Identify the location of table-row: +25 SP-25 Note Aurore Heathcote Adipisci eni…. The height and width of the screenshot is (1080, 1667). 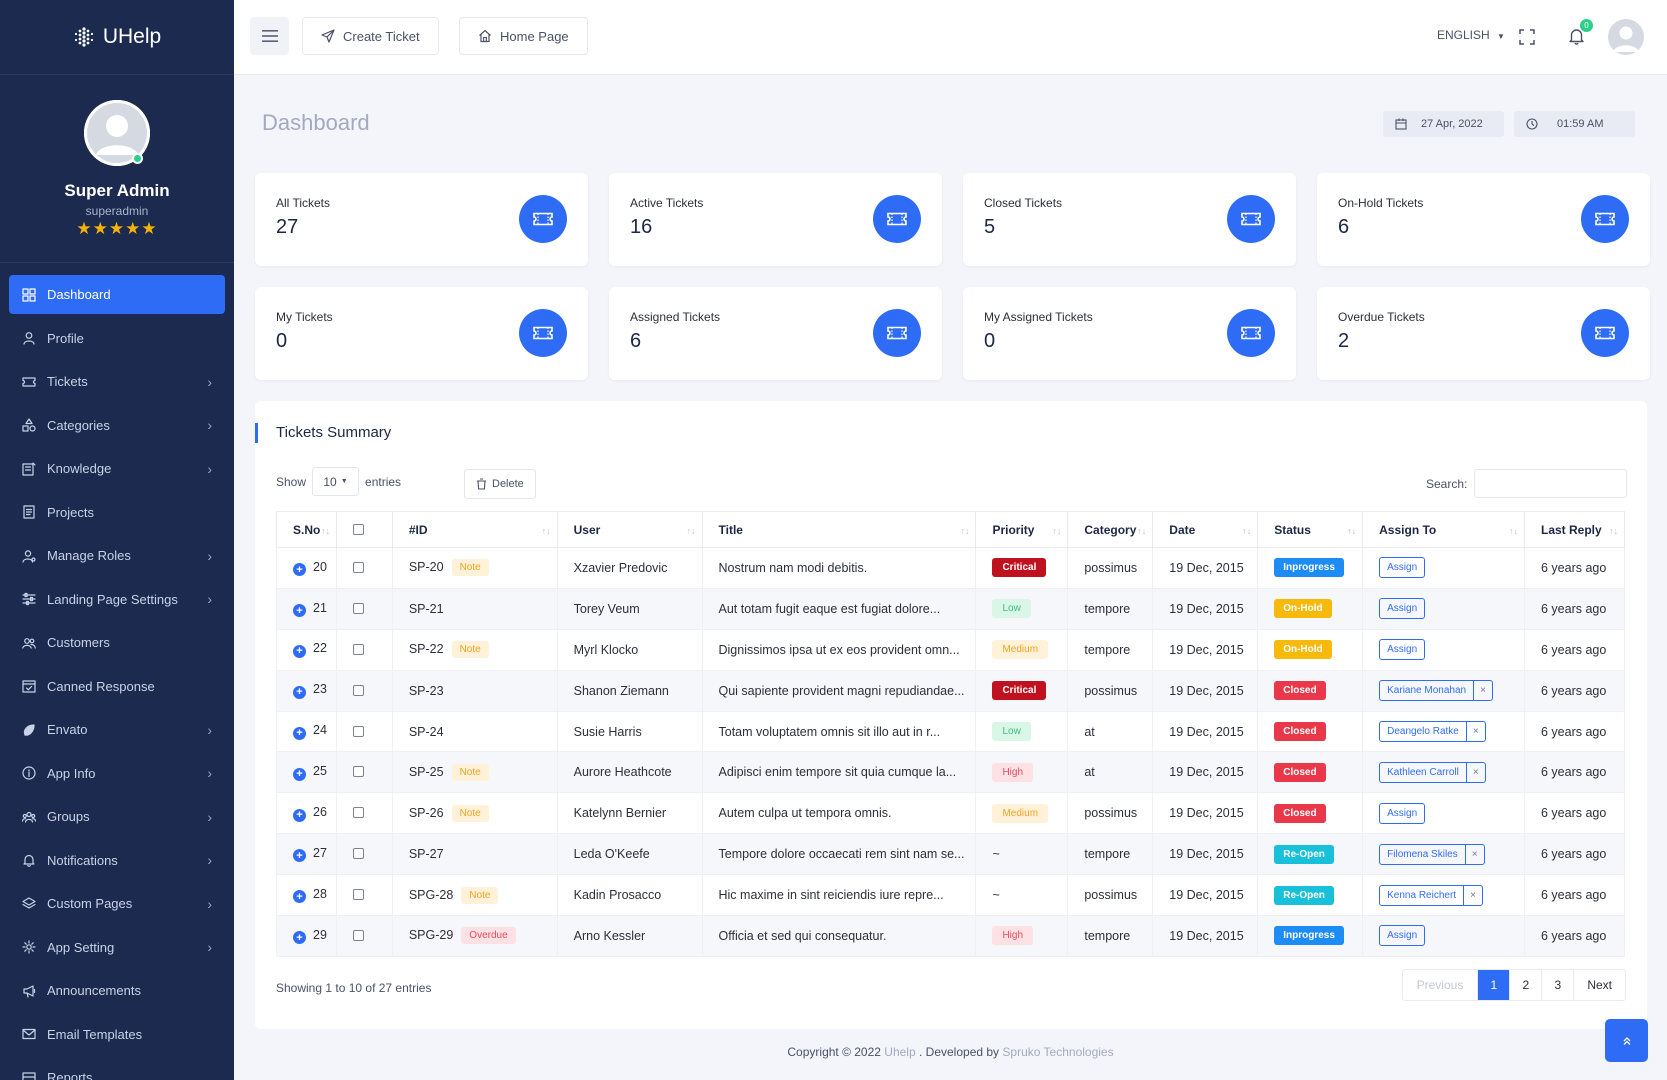
(950, 772).